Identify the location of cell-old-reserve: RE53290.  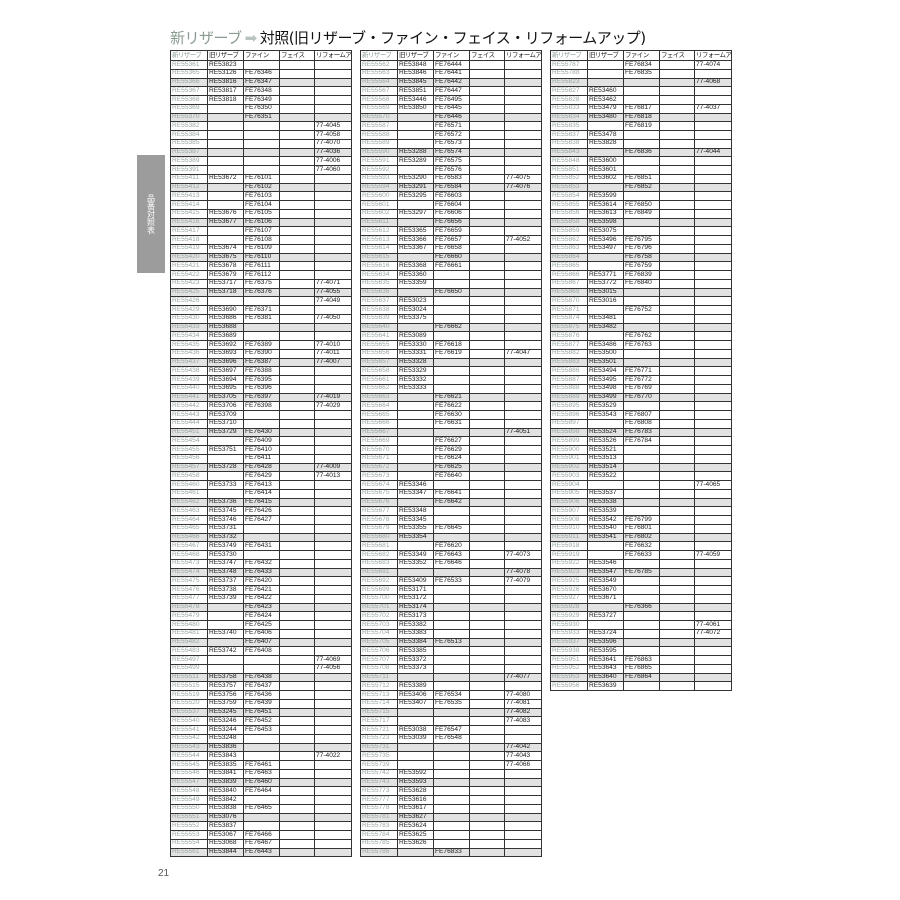
(415, 178).